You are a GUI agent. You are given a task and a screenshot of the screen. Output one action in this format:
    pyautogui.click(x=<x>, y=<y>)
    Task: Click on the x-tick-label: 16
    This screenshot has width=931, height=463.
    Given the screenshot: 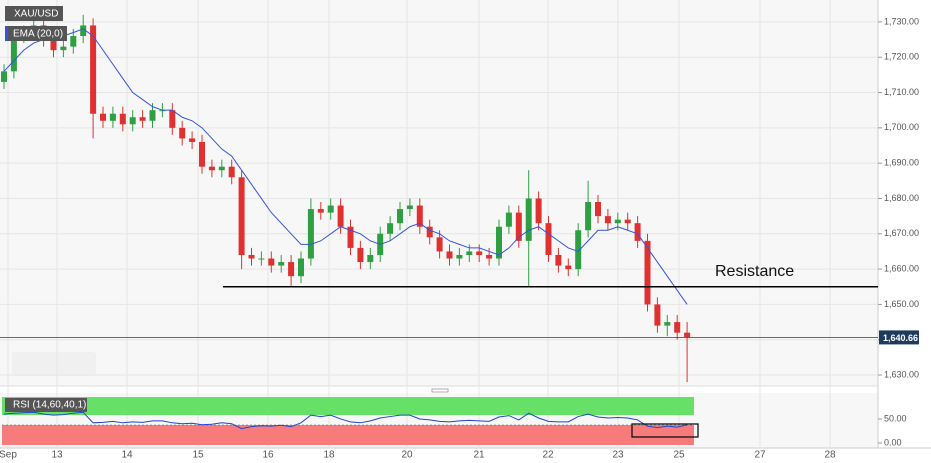 What is the action you would take?
    pyautogui.click(x=268, y=455)
    